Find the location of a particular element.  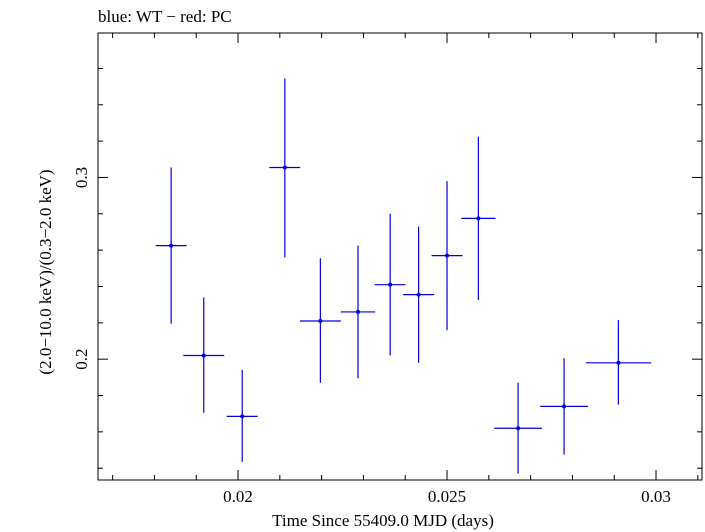

x-tick-label: 0.03 is located at coordinates (656, 496).